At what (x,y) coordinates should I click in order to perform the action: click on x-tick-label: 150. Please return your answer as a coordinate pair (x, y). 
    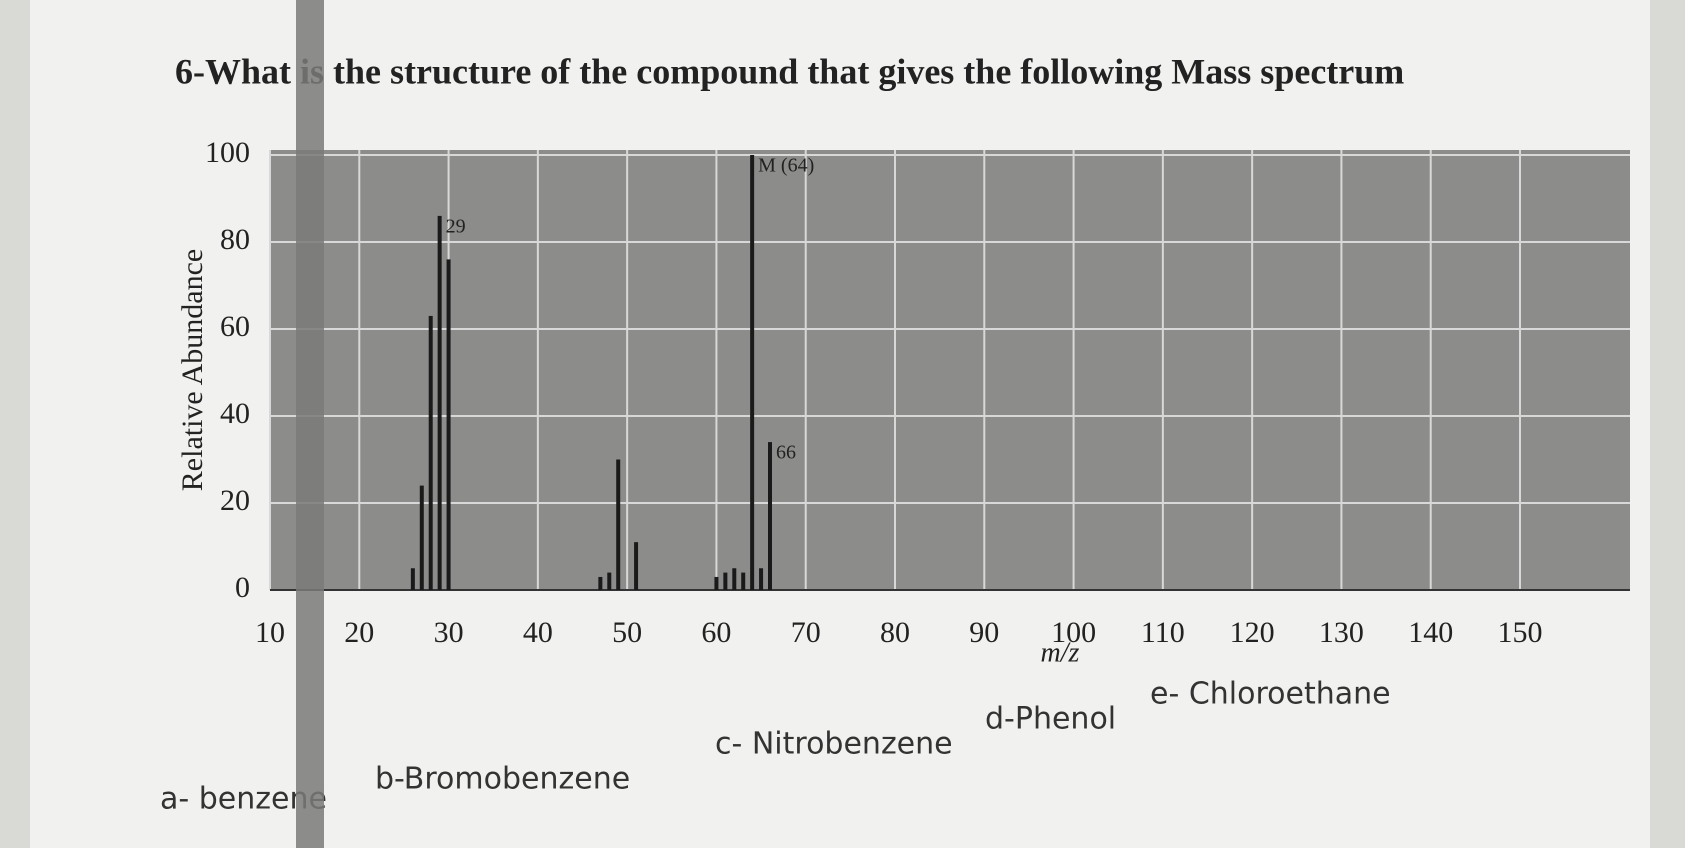
    Looking at the image, I should click on (1520, 632).